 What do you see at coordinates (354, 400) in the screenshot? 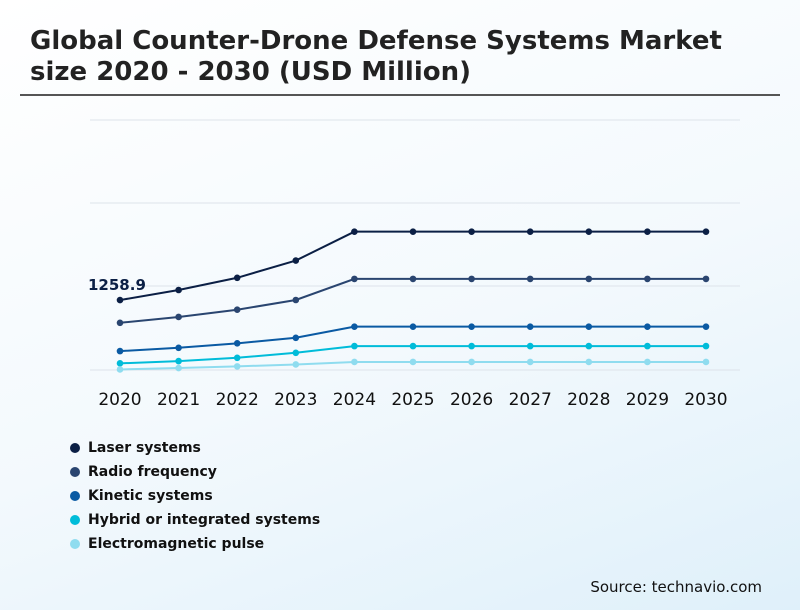
I see `x-tick-label: 2024` at bounding box center [354, 400].